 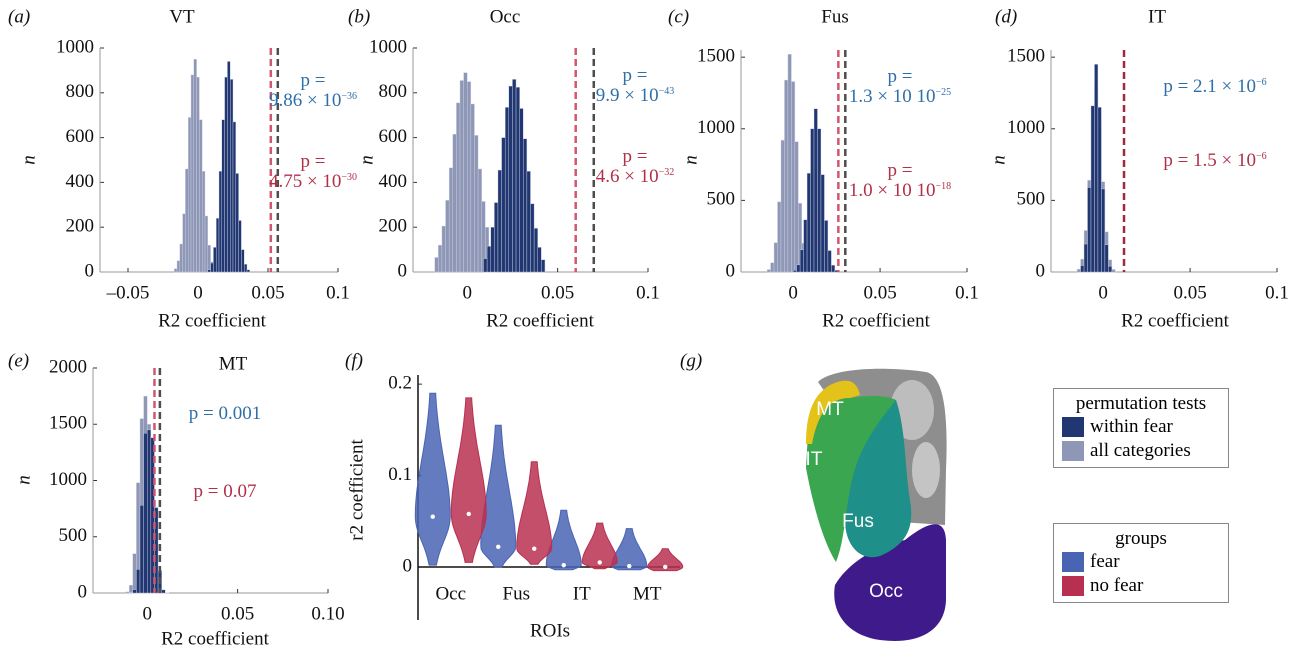 I want to click on panel-title: Fus, so click(x=834, y=16).